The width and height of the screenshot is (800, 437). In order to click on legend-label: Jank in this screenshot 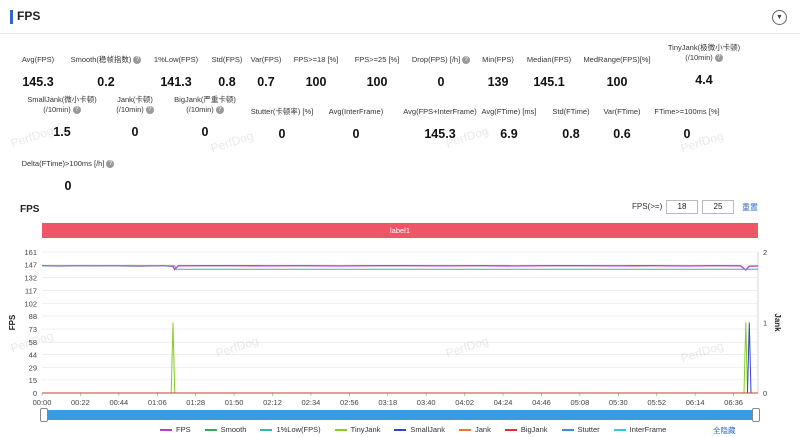, I will do `click(482, 429)`.